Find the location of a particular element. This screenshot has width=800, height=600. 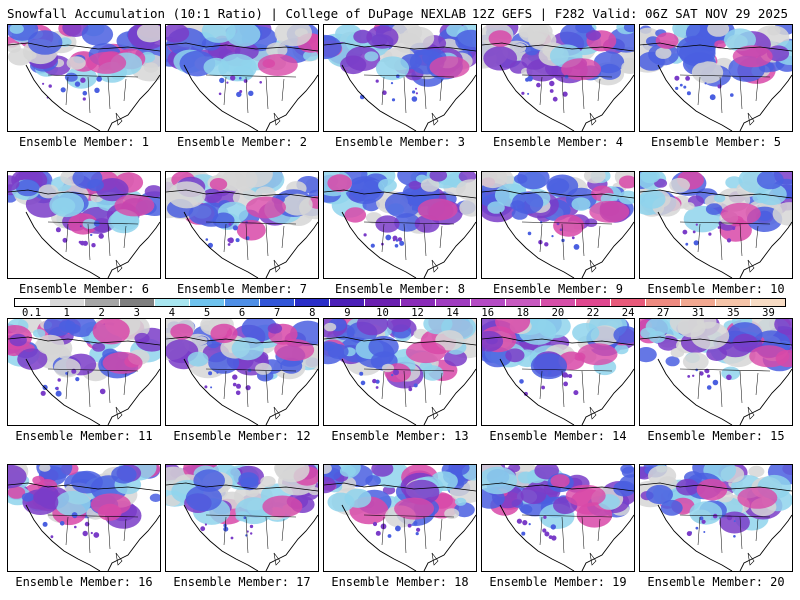

color-scale-label: 16 is located at coordinates (488, 313).